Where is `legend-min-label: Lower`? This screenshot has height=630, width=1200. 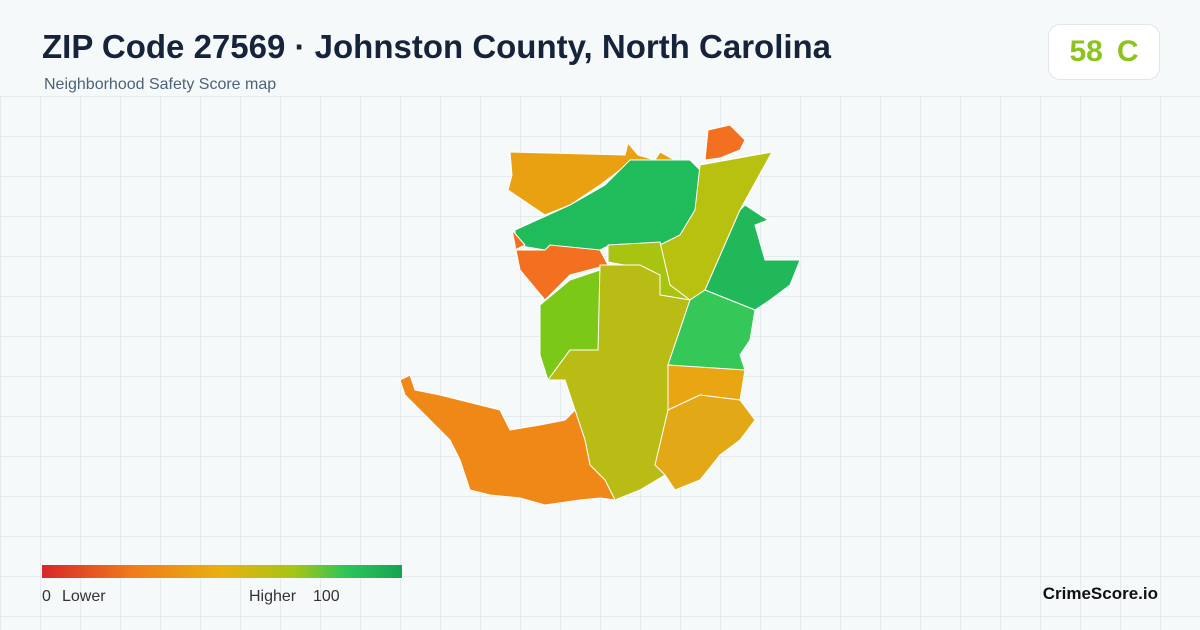 legend-min-label: Lower is located at coordinates (84, 596).